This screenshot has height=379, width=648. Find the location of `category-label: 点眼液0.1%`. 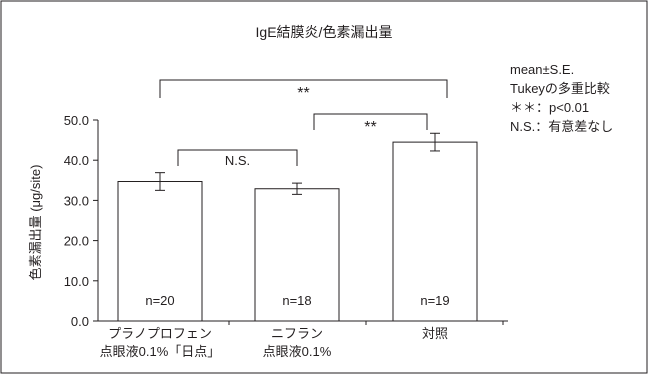

category-label: 点眼液0.1% is located at coordinates (297, 351).